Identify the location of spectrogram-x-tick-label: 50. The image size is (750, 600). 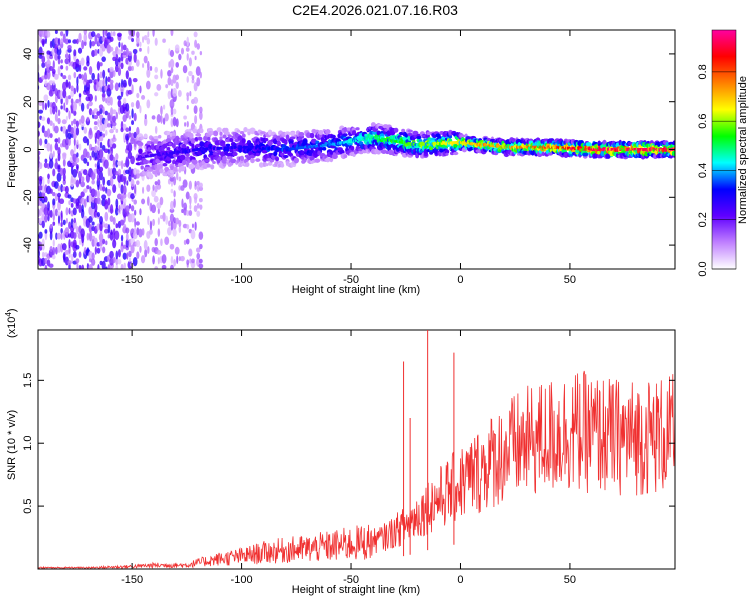
(570, 280).